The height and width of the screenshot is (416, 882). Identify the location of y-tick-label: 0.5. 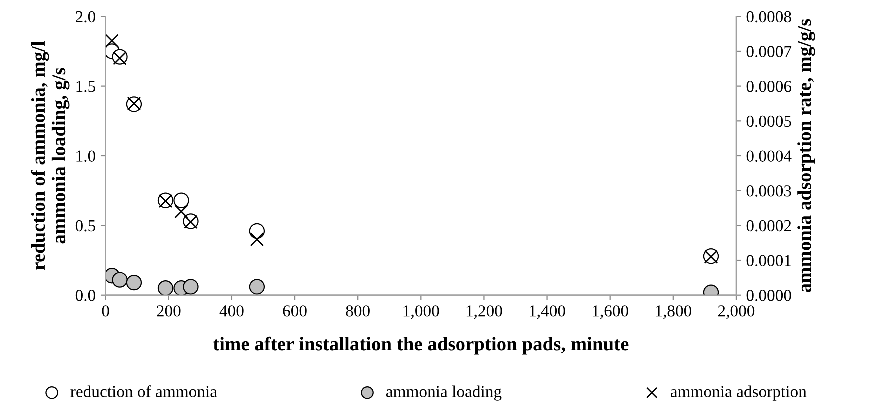
(86, 226).